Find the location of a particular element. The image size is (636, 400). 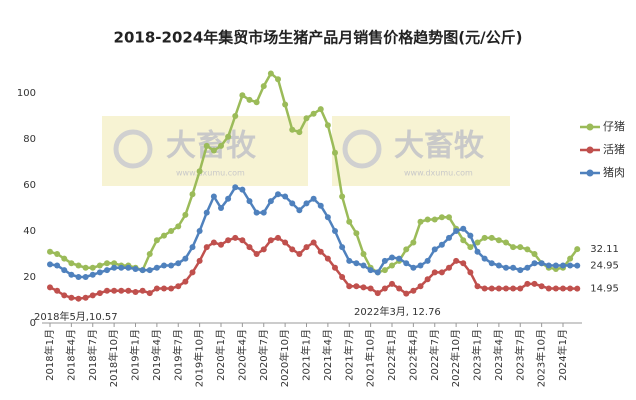

x-tick-label: 2020年7月 is located at coordinates (263, 355).